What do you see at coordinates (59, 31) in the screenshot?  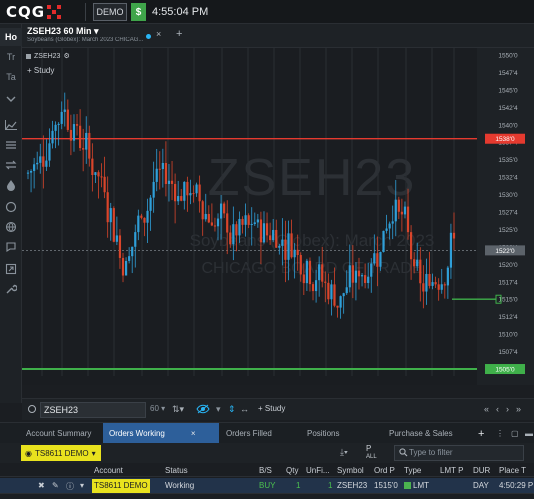 I see `chart-tab-title-text: ZSEH23 60 Min` at bounding box center [59, 31].